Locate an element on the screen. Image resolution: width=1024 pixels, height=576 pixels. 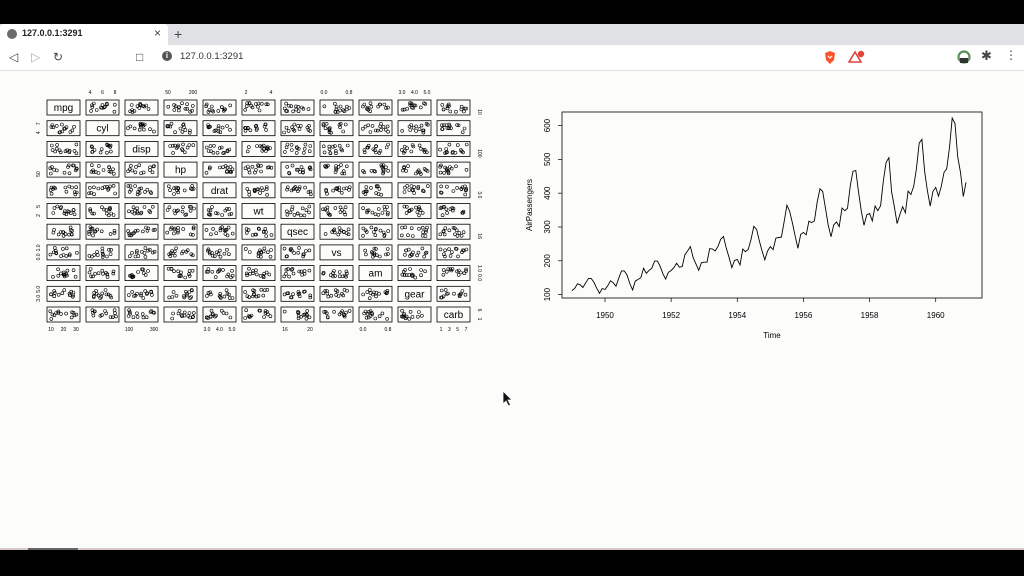
url-text: 127.0.0.1:3291 is located at coordinates (212, 56).